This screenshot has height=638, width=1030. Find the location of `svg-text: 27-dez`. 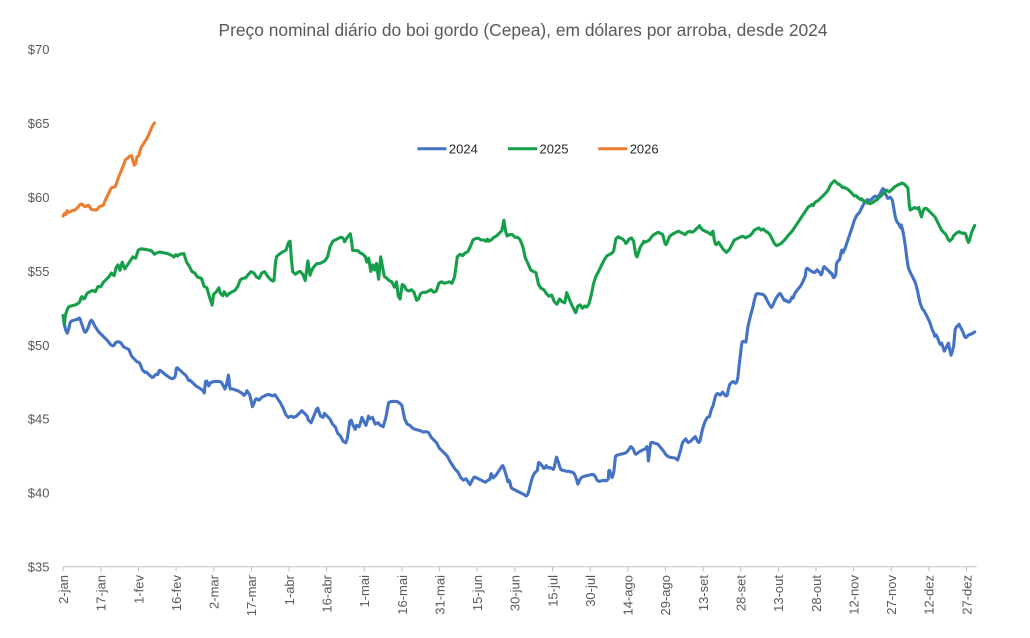

svg-text: 27-dez is located at coordinates (966, 595).